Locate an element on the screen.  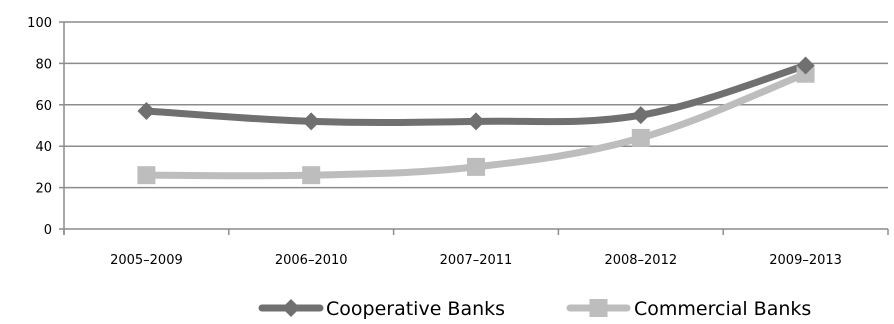
legend: Cooperative Banks Commercial Banks is located at coordinates (534, 309).